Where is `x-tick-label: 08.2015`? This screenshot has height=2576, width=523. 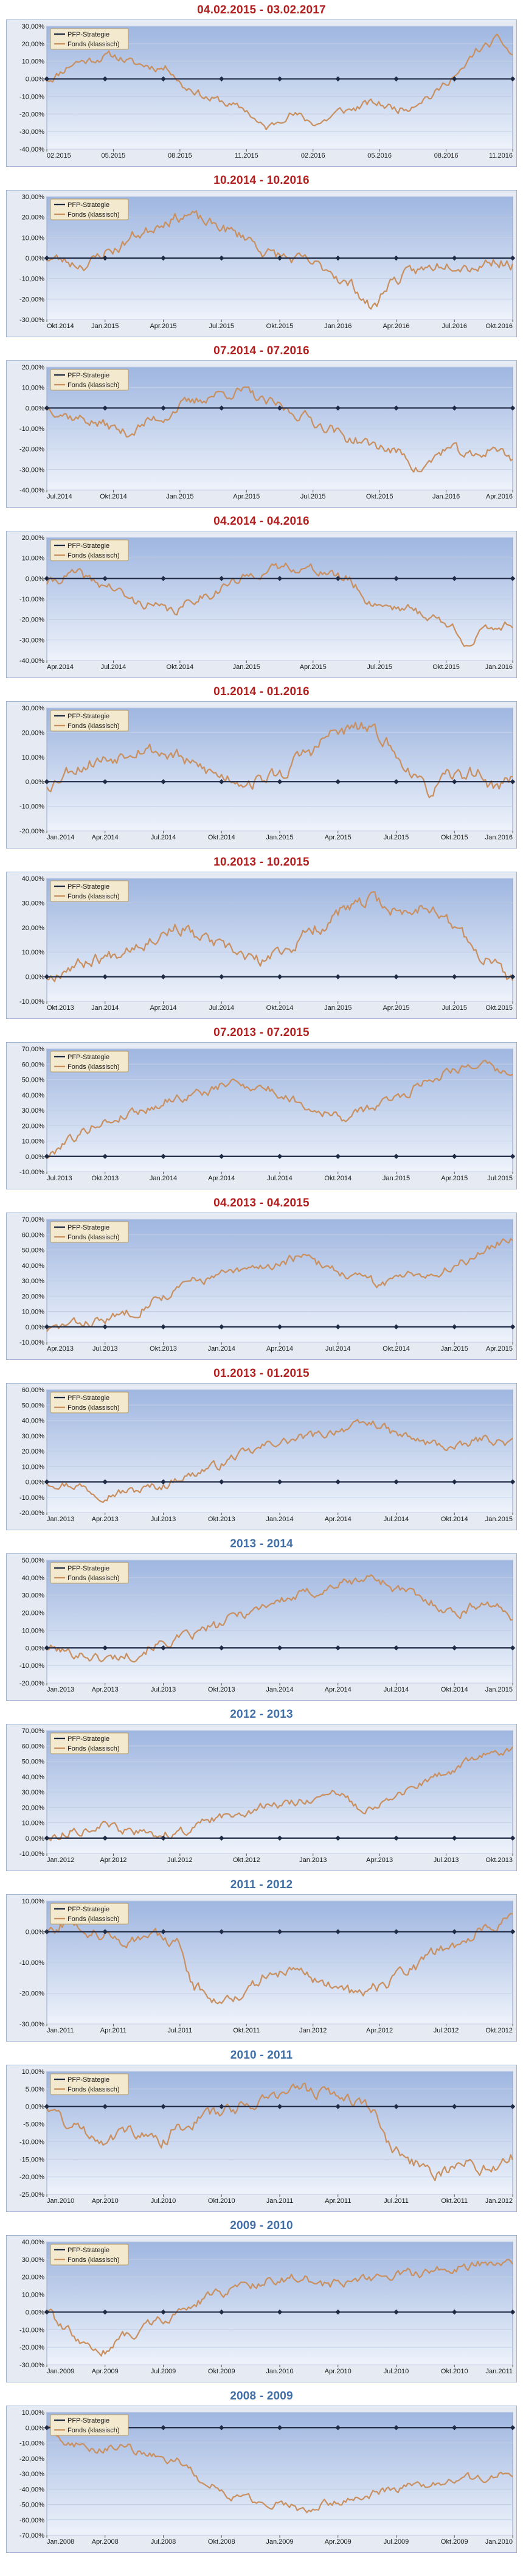
x-tick-label: 08.2015 is located at coordinates (180, 155).